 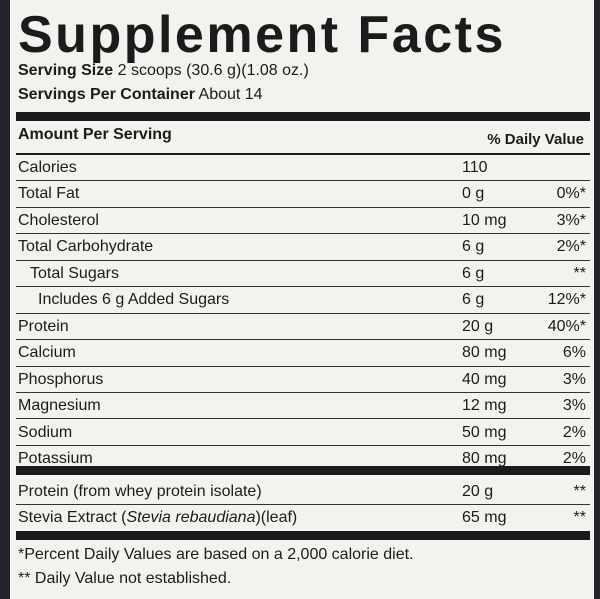 I want to click on nutrient-name: Potassium, so click(x=55, y=458).